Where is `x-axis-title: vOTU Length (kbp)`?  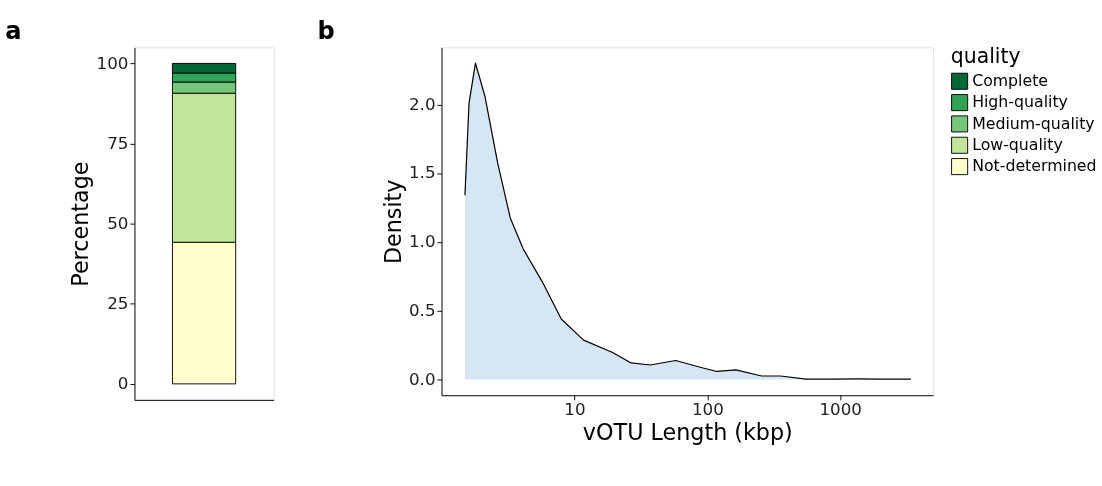 x-axis-title: vOTU Length (kbp) is located at coordinates (687, 432).